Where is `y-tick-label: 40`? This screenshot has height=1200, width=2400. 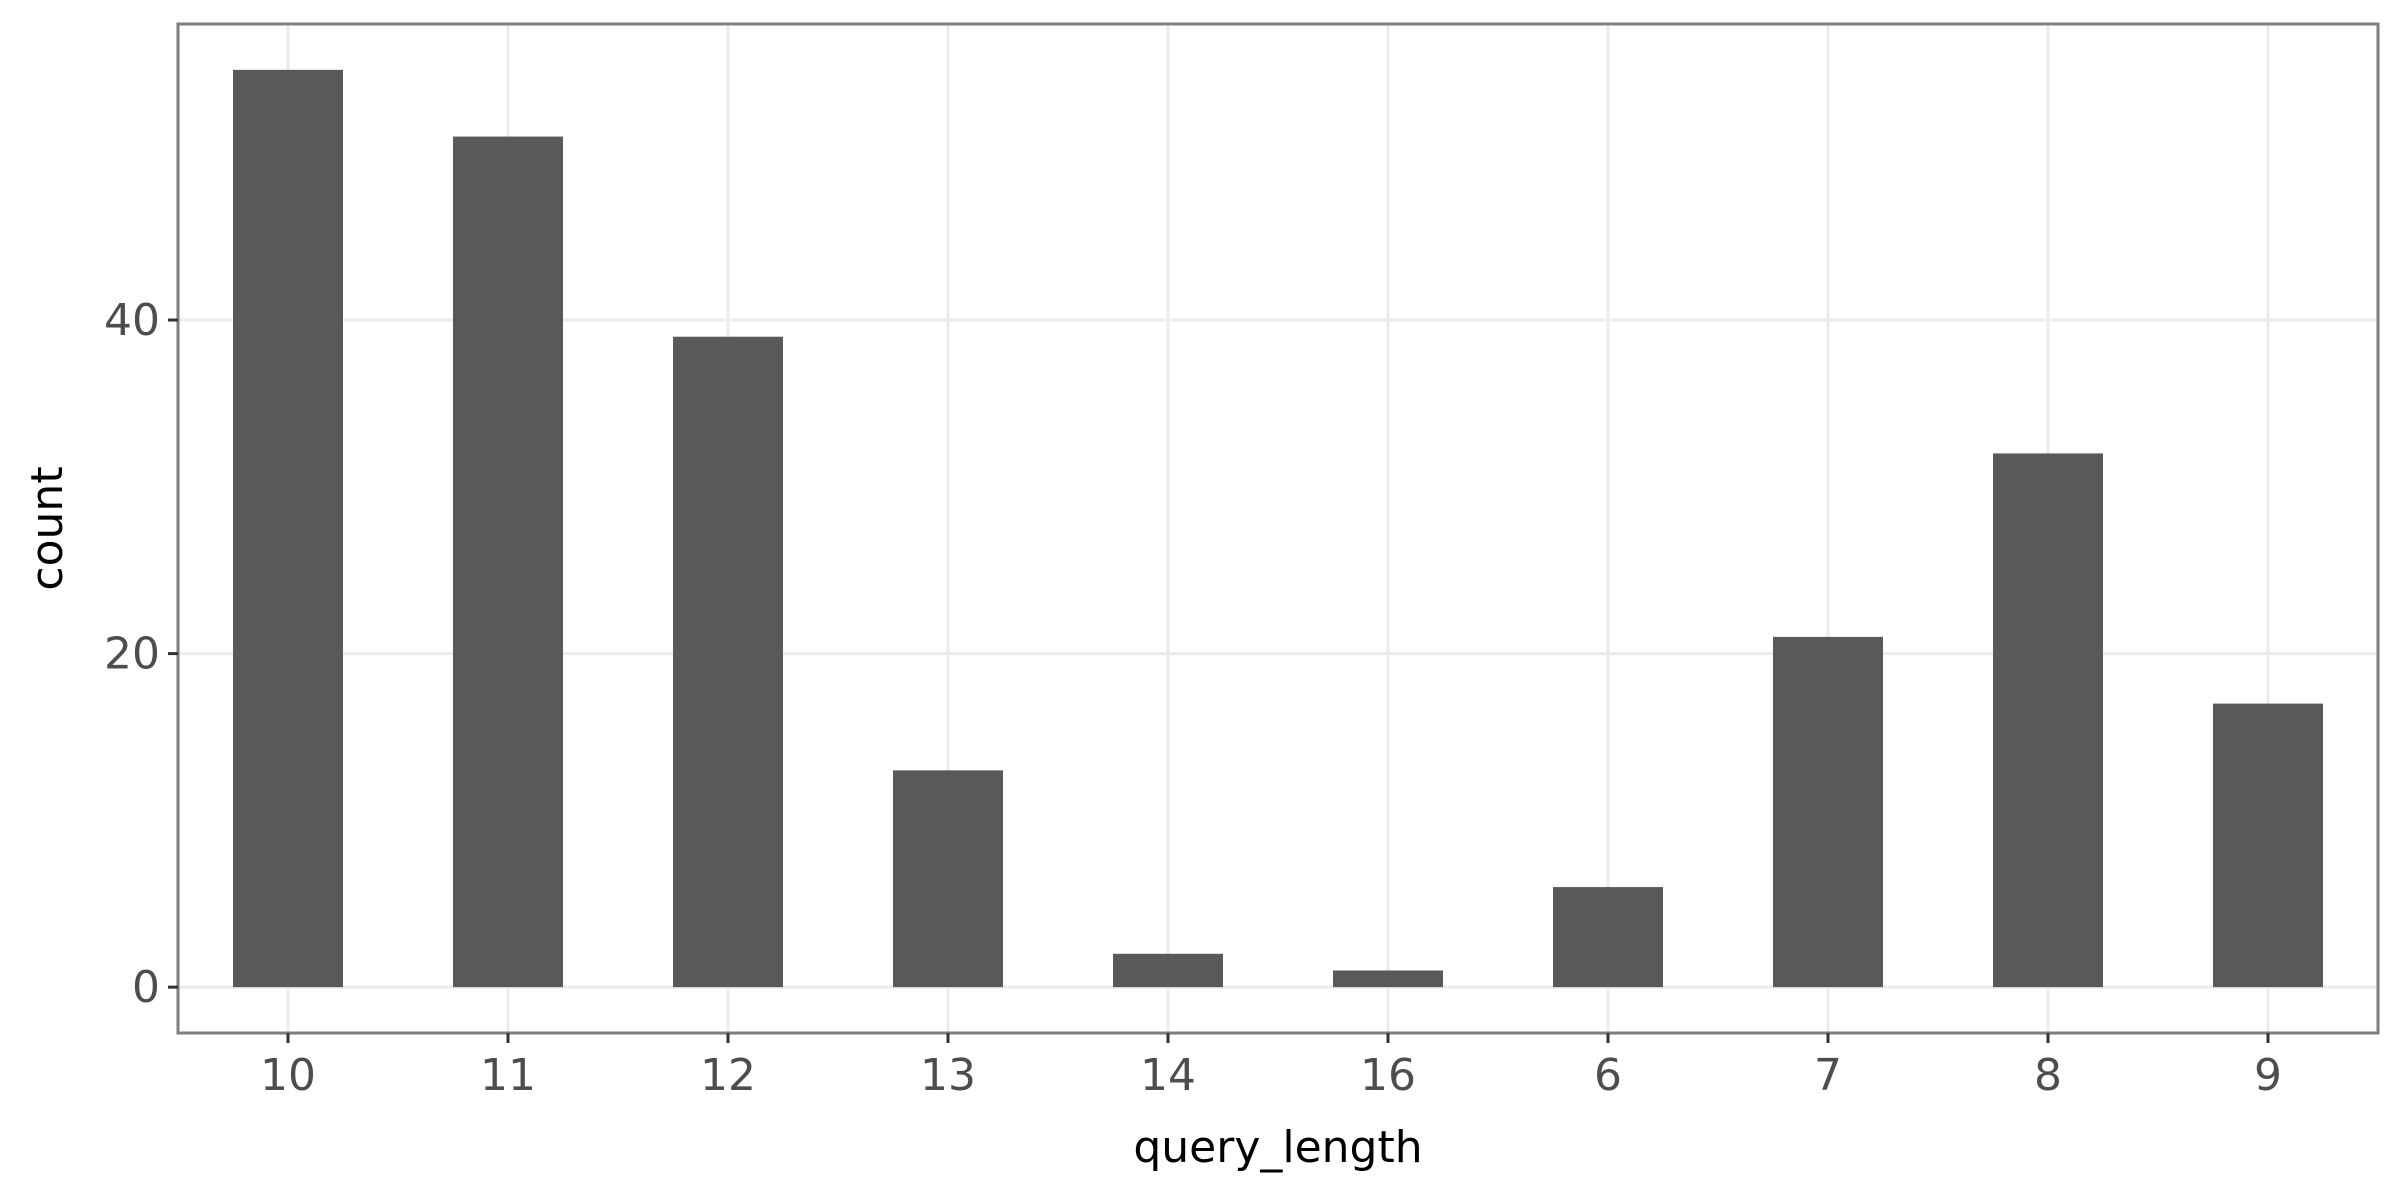 y-tick-label: 40 is located at coordinates (132, 320).